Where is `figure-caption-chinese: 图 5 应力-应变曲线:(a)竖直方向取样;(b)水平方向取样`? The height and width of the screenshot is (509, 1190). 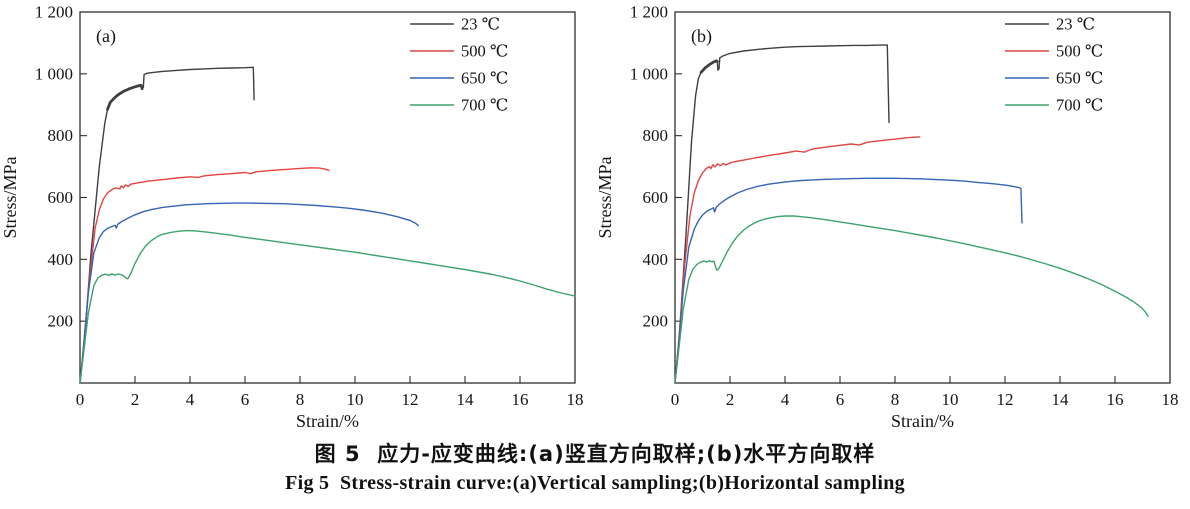 figure-caption-chinese: 图 5 应力-应变曲线:(a)竖直方向取样;(b)水平方向取样 is located at coordinates (595, 454).